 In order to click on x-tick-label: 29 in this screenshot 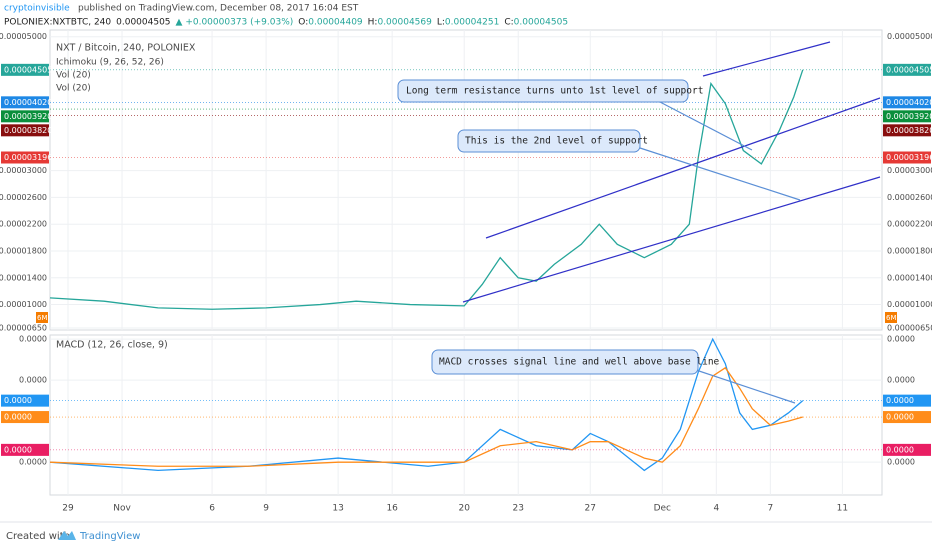, I will do `click(68, 509)`.